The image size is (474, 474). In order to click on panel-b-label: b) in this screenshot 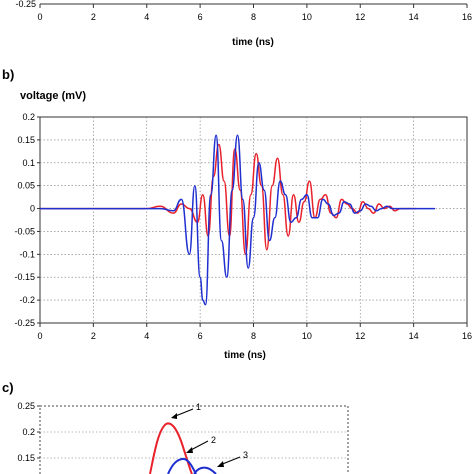, I will do `click(8, 74)`.